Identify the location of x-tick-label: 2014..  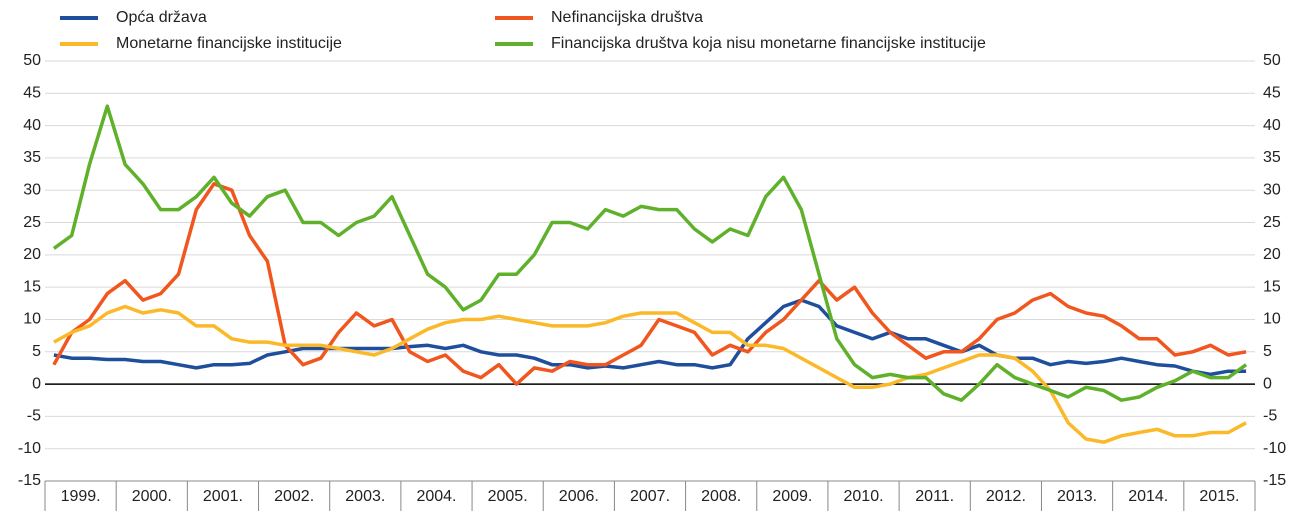
(1148, 496).